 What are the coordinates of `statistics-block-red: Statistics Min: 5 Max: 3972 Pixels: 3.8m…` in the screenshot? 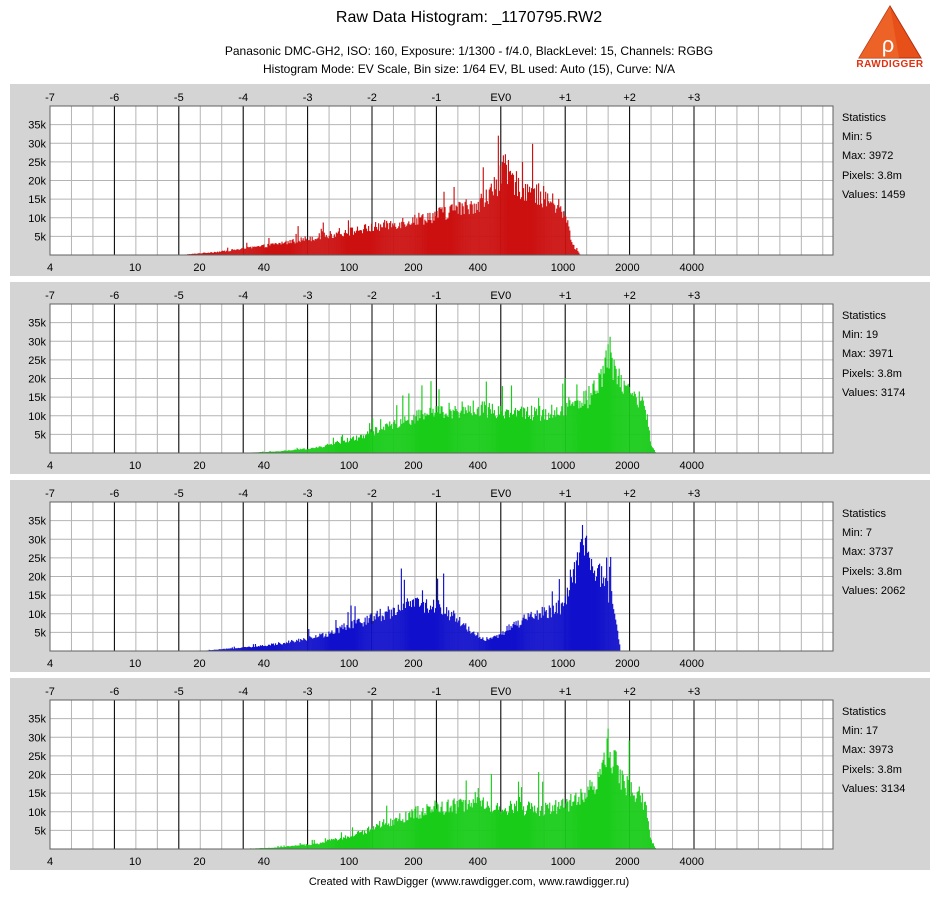 It's located at (884, 157).